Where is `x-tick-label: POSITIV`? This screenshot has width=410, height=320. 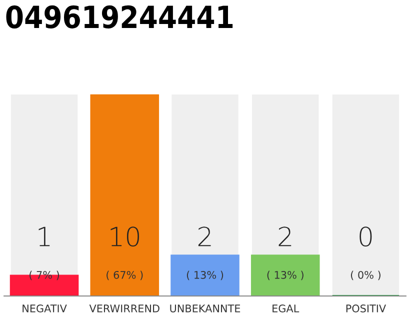 x-tick-label: POSITIV is located at coordinates (366, 308).